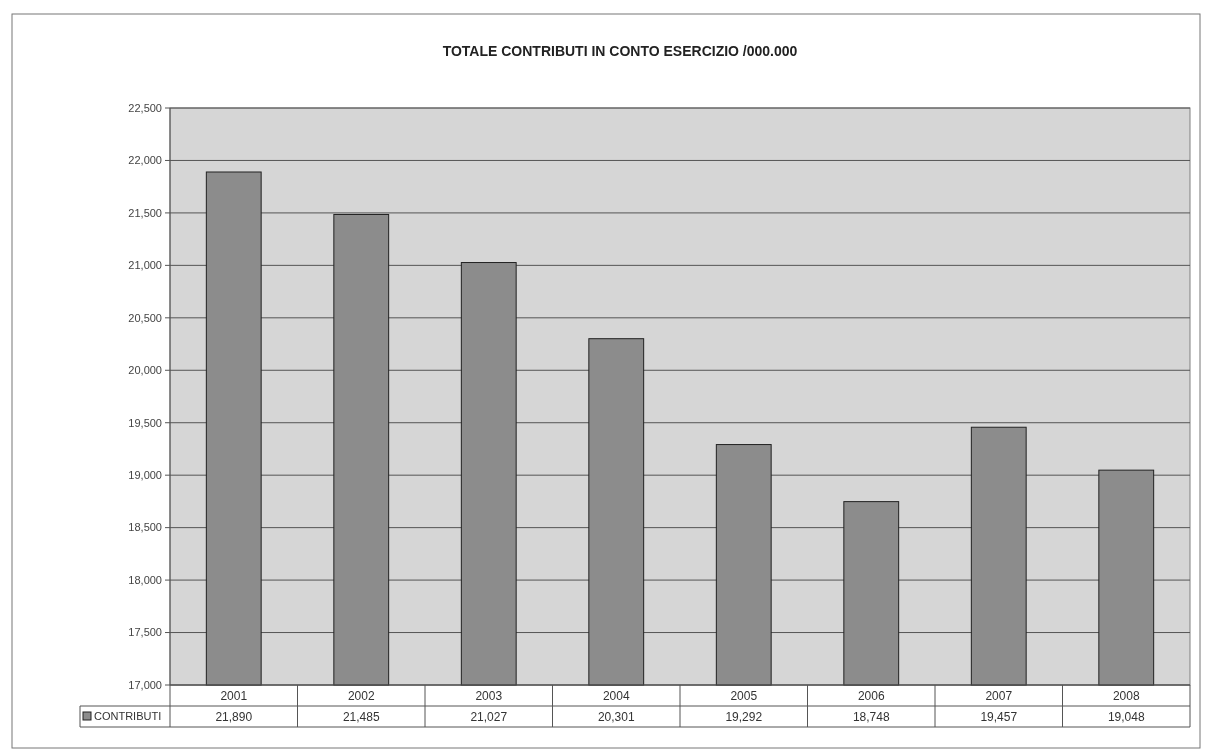 Image resolution: width=1206 pixels, height=754 pixels. Describe the element at coordinates (489, 695) in the screenshot. I see `x-tick-label: 2003` at that location.